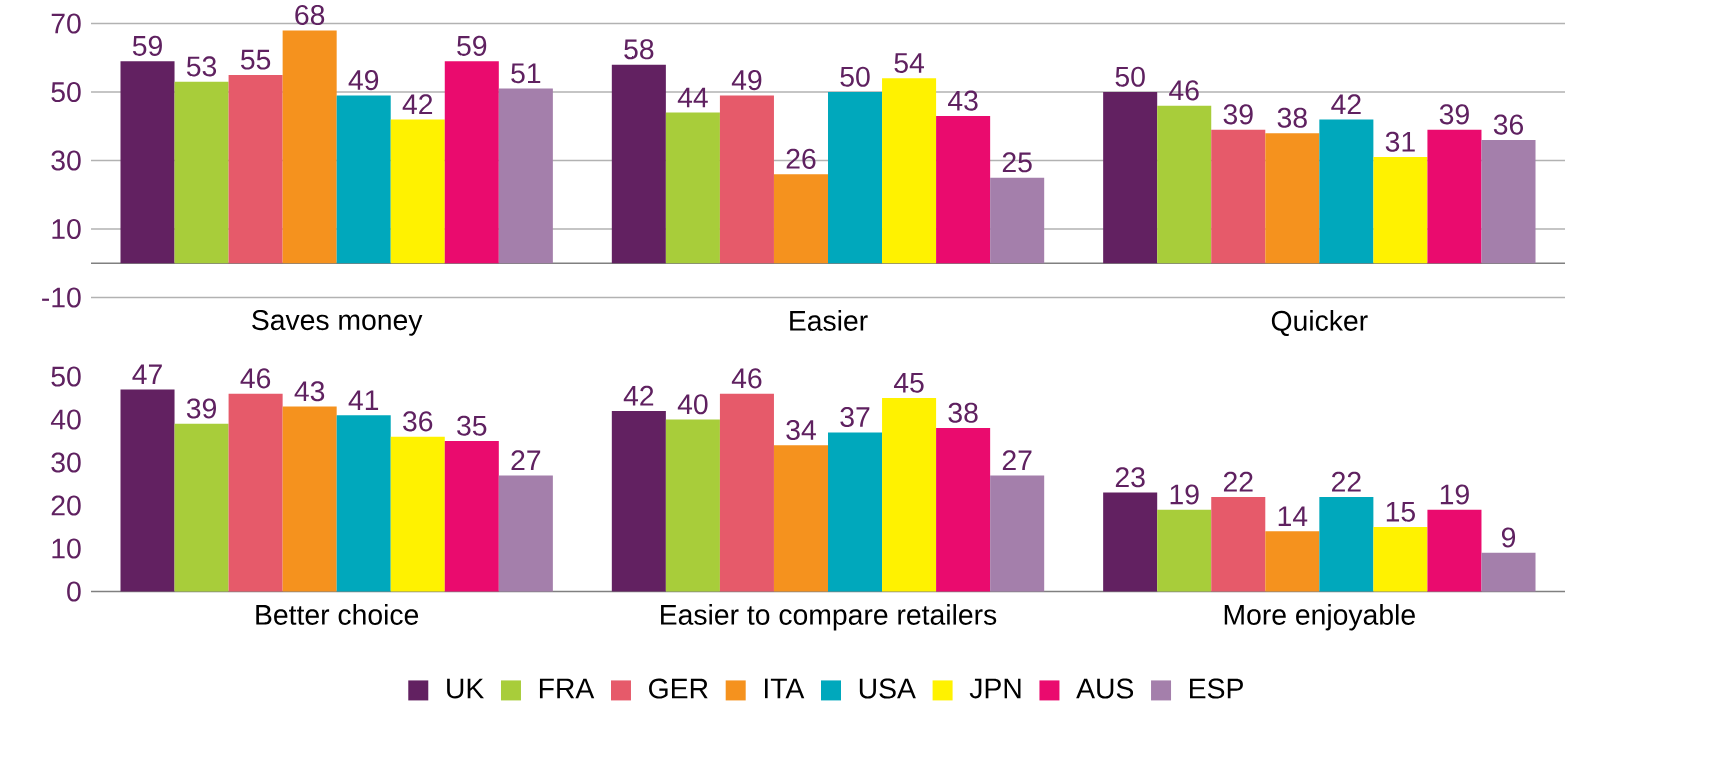  Describe the element at coordinates (1508, 537) in the screenshot. I see `data-label: 9` at that location.